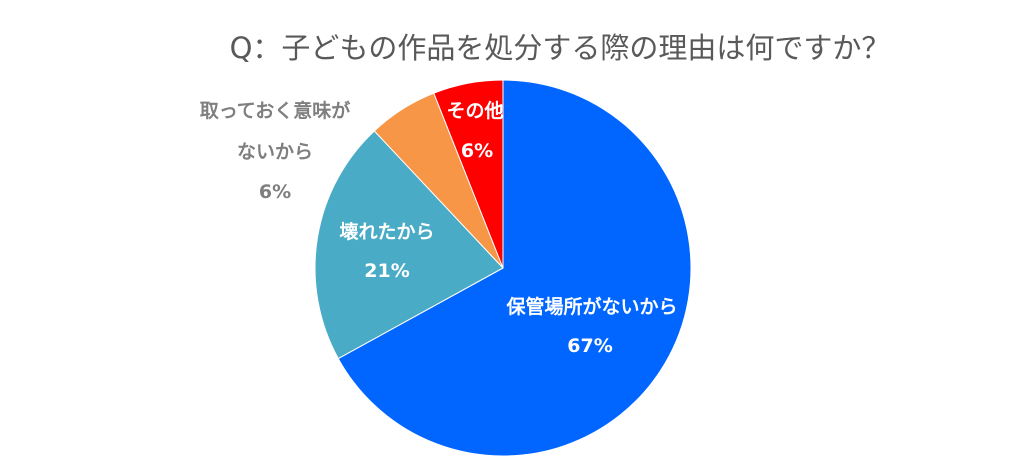 Image resolution: width=1032 pixels, height=464 pixels. What do you see at coordinates (560, 48) in the screenshot?
I see `chart-title: Q：子どもの作品を処分する際の理由は何ですか？` at bounding box center [560, 48].